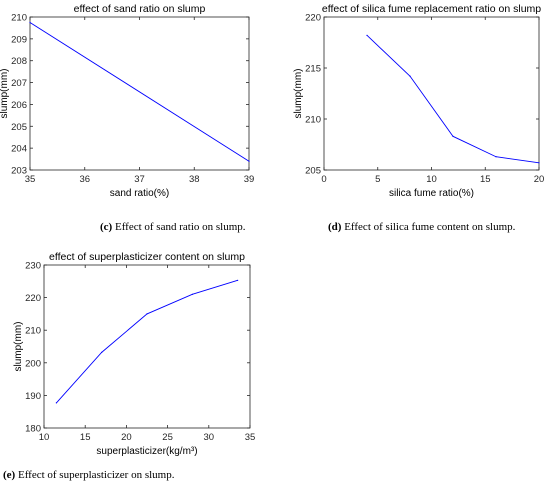 This screenshot has width=550, height=486. I want to click on chart-title: effect of sand ratio on slump, so click(140, 9).